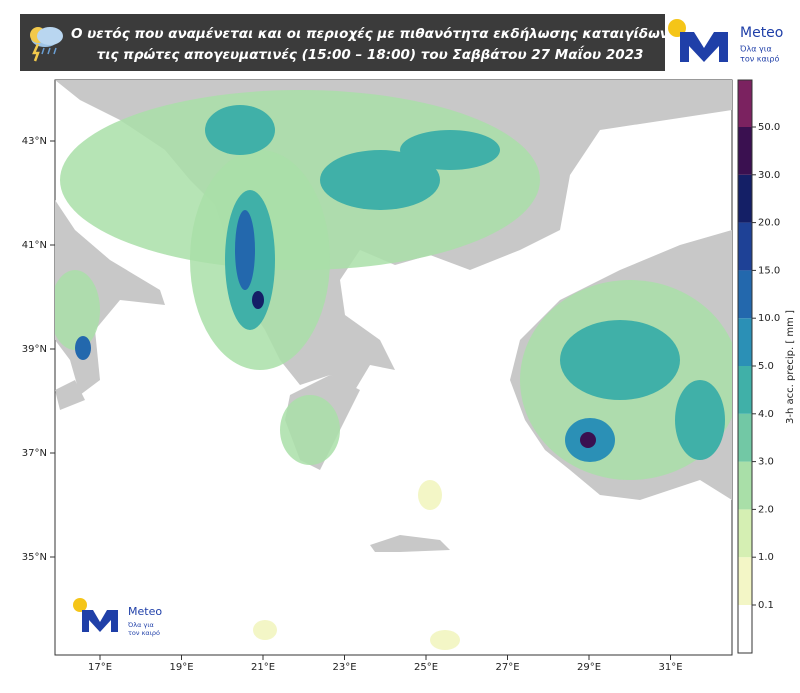  What do you see at coordinates (759, 59) in the screenshot?
I see `logo-tagline: τον καιρό` at bounding box center [759, 59].